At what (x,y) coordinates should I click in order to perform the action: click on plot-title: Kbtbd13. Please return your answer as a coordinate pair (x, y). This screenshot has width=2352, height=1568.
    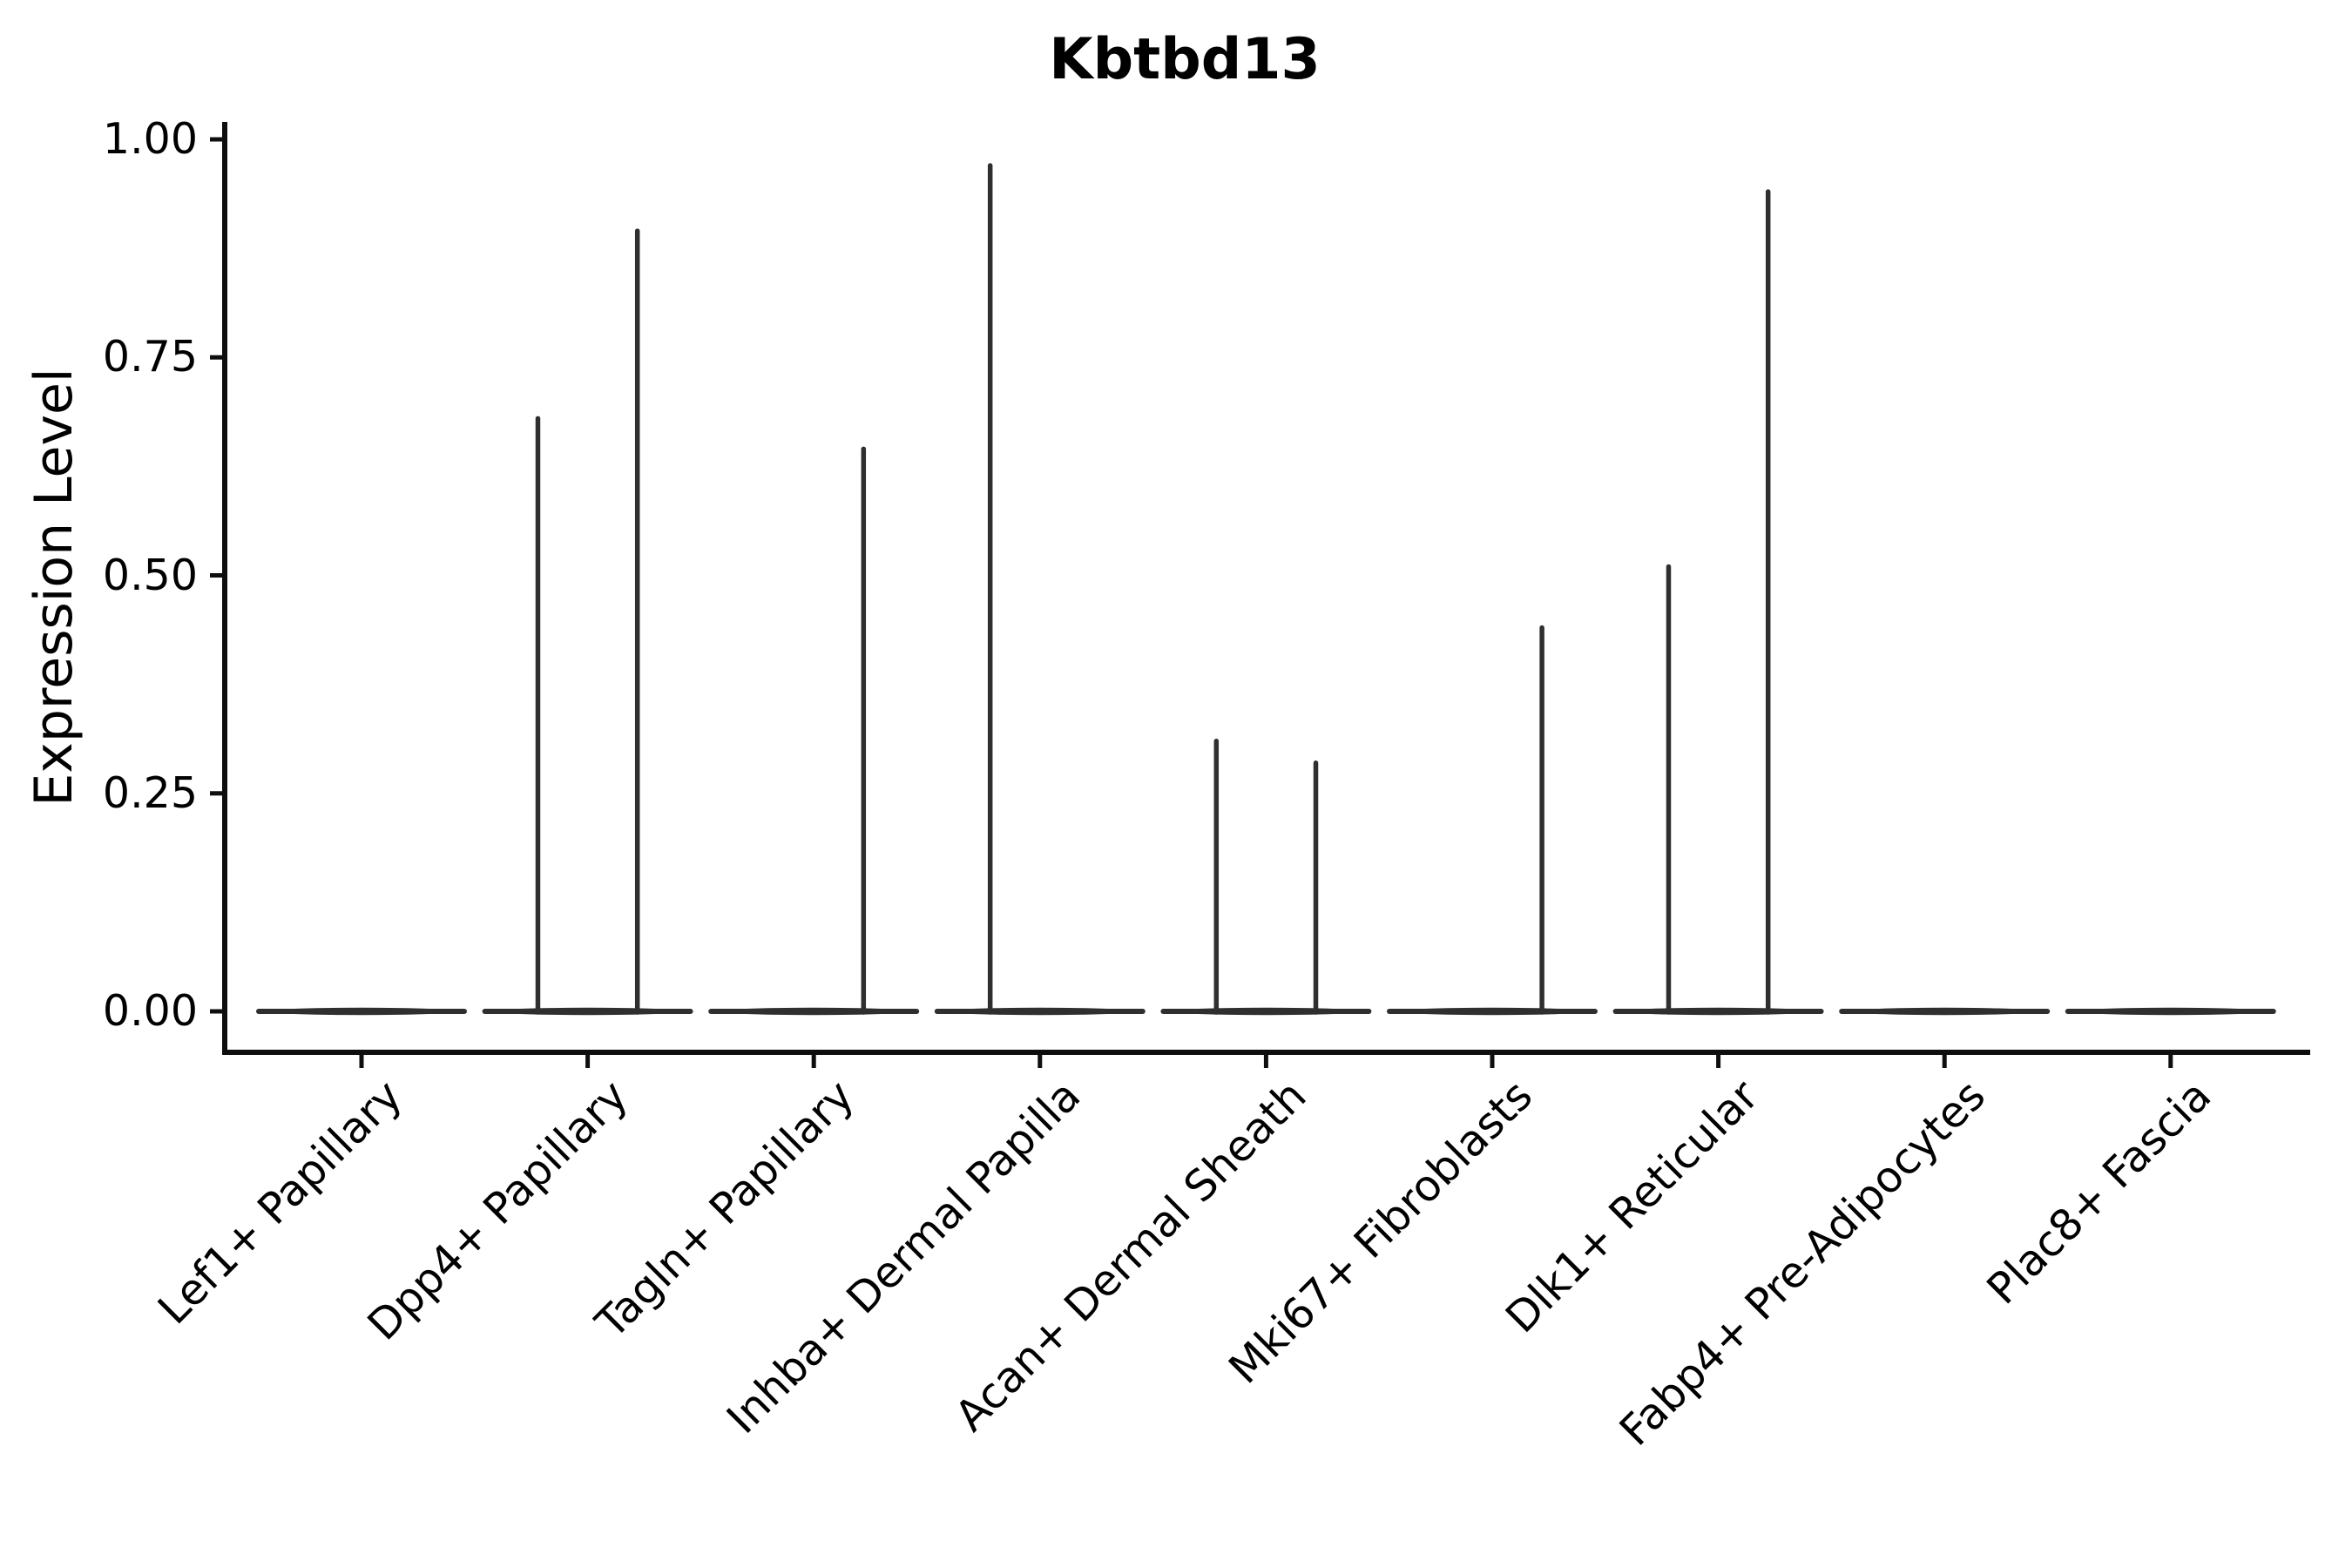
    Looking at the image, I should click on (1185, 59).